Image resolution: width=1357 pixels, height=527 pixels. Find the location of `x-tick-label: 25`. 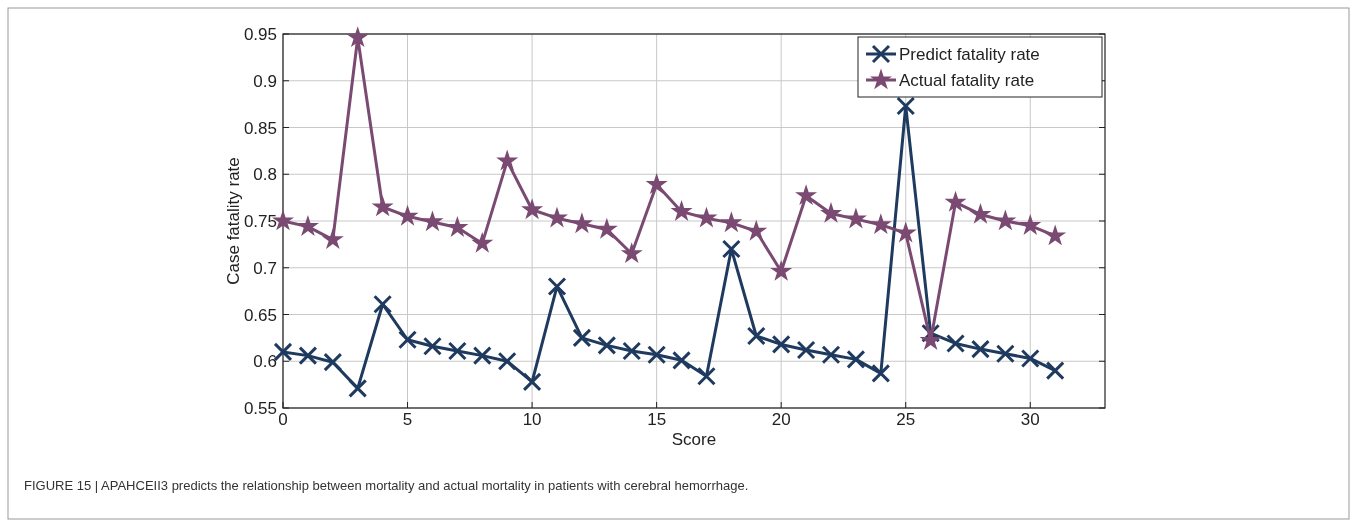

x-tick-label: 25 is located at coordinates (906, 419).